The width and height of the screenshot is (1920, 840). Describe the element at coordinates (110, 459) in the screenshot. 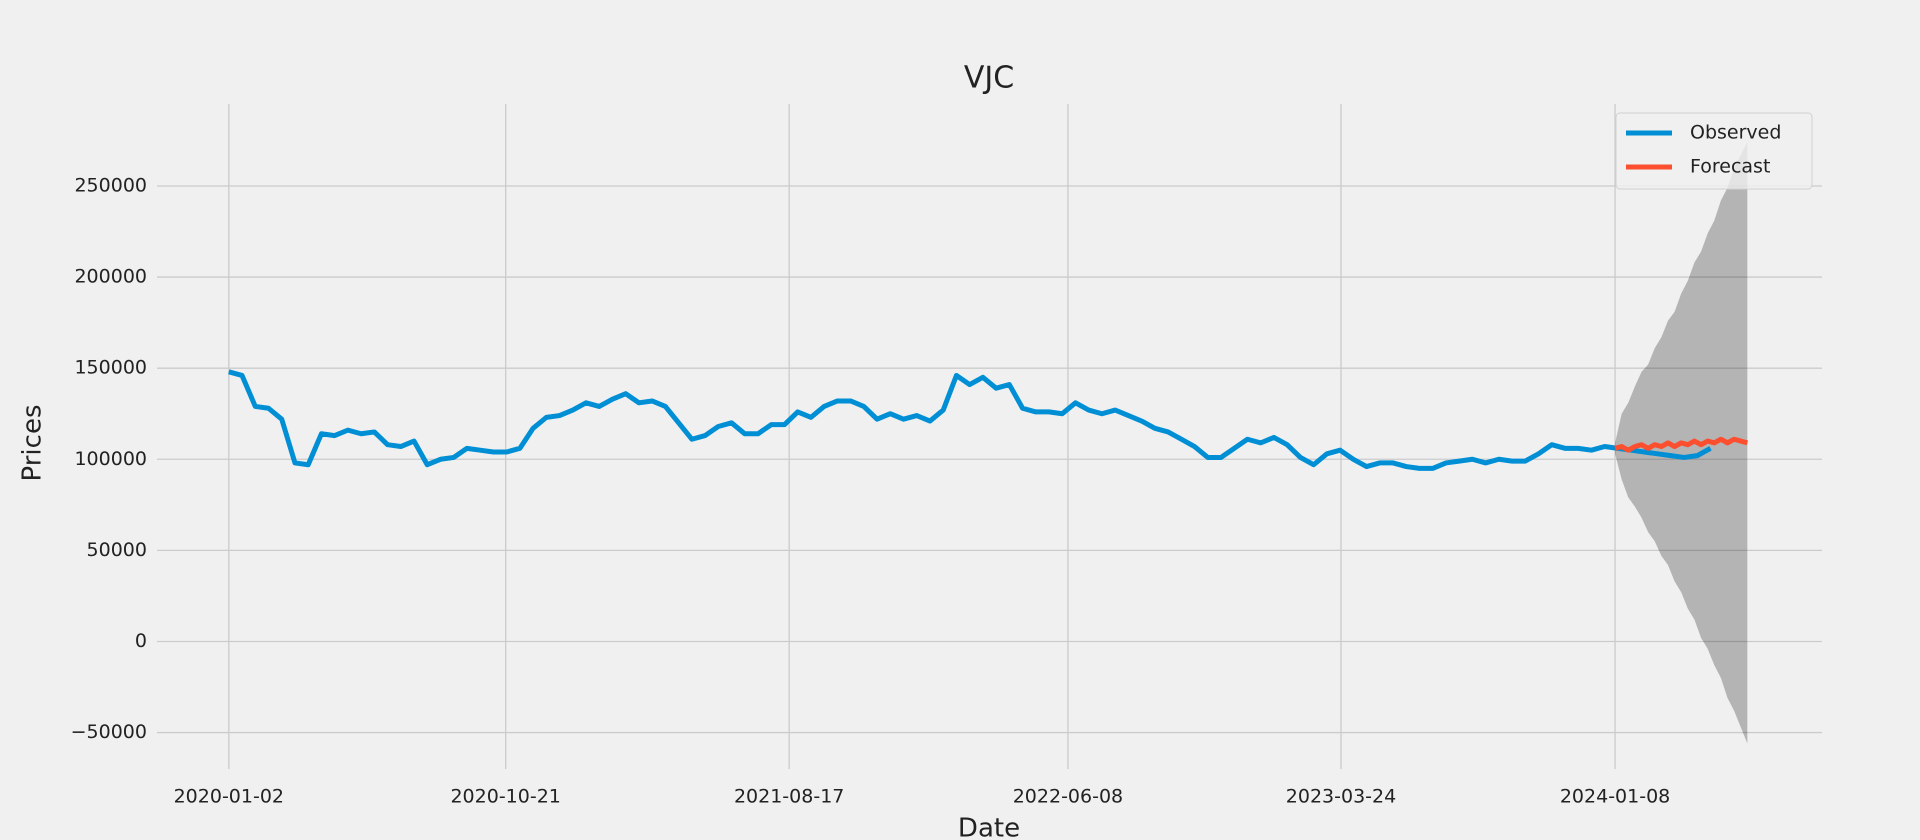

I see `y-tick-label: 100000` at that location.